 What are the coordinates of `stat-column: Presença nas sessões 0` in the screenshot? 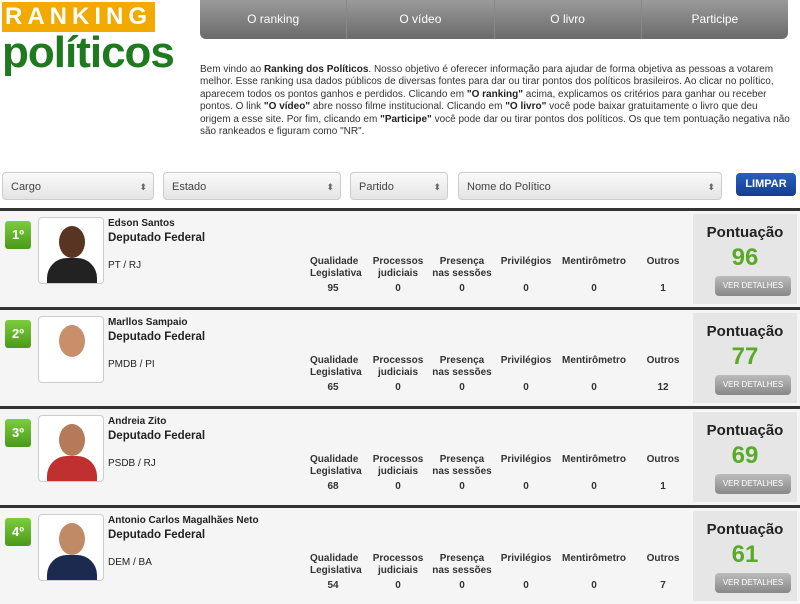 It's located at (462, 275).